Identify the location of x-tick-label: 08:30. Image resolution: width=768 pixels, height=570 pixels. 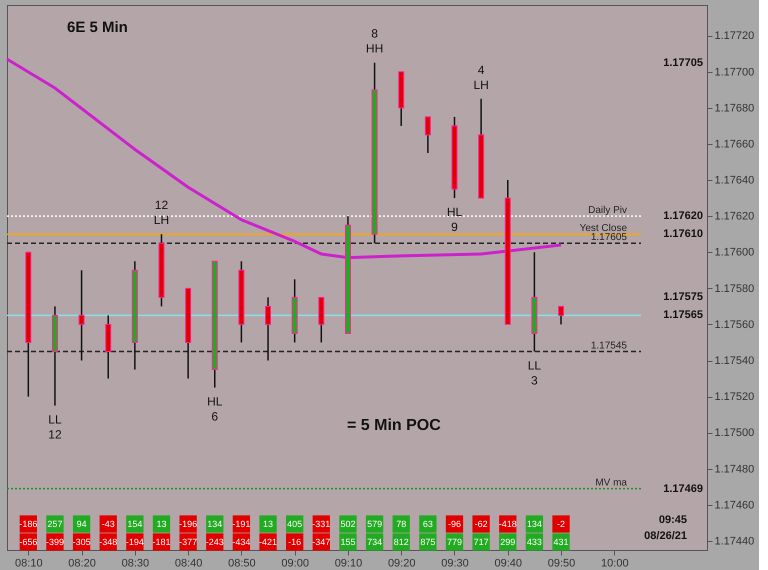
(136, 564).